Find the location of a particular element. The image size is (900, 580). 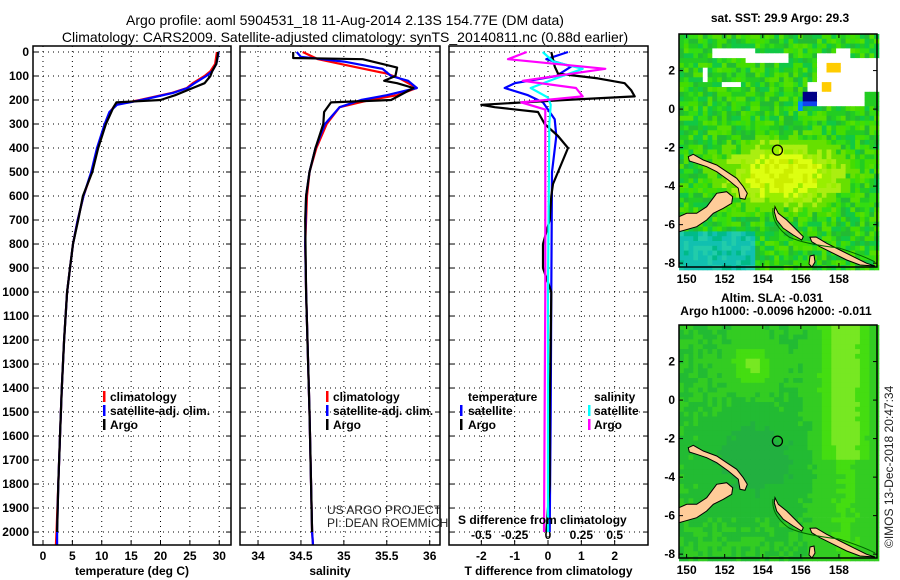

legend-swatch-t-satellite is located at coordinates (461, 410).